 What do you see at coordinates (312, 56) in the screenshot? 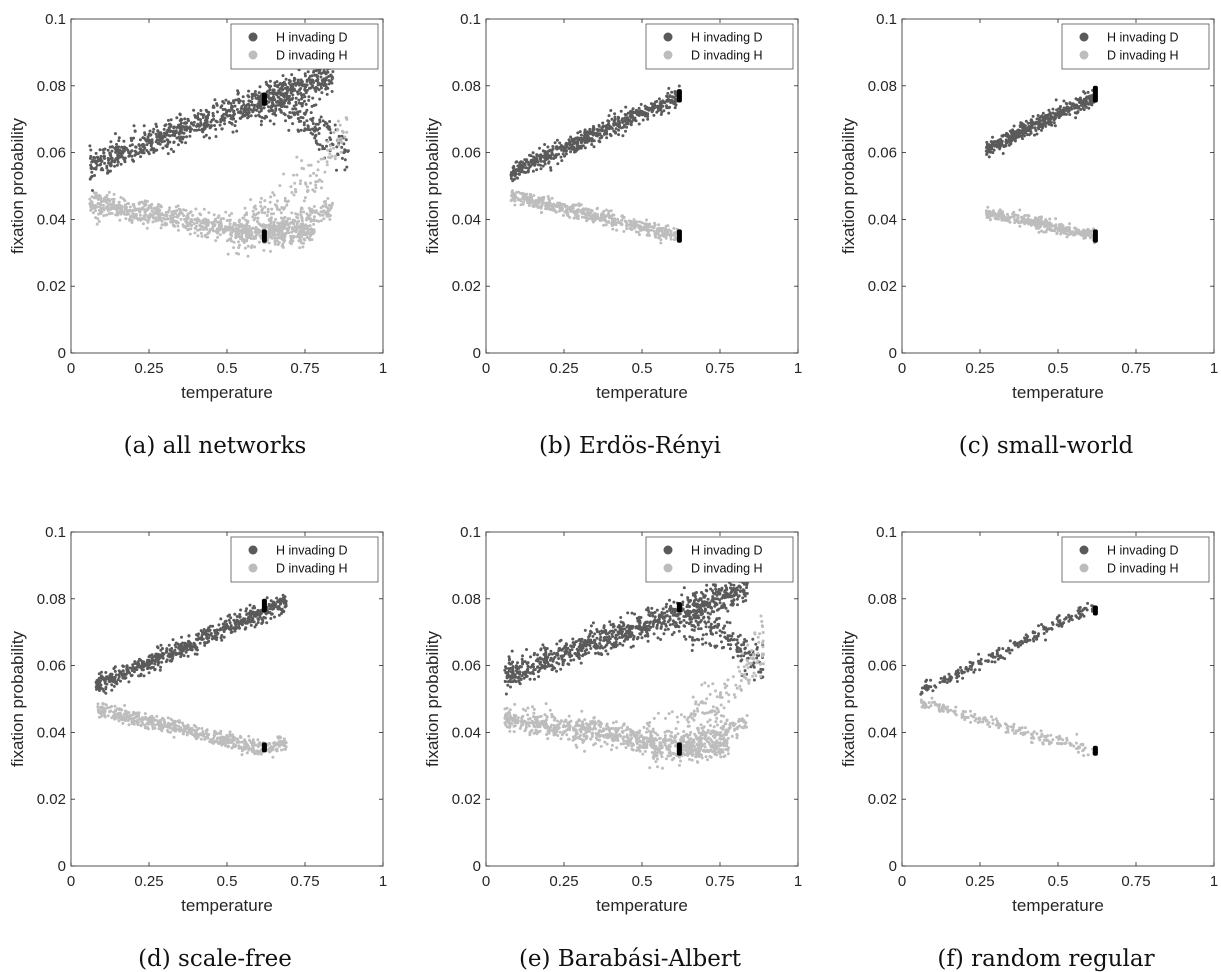
I see `legend-label: D invading H` at bounding box center [312, 56].